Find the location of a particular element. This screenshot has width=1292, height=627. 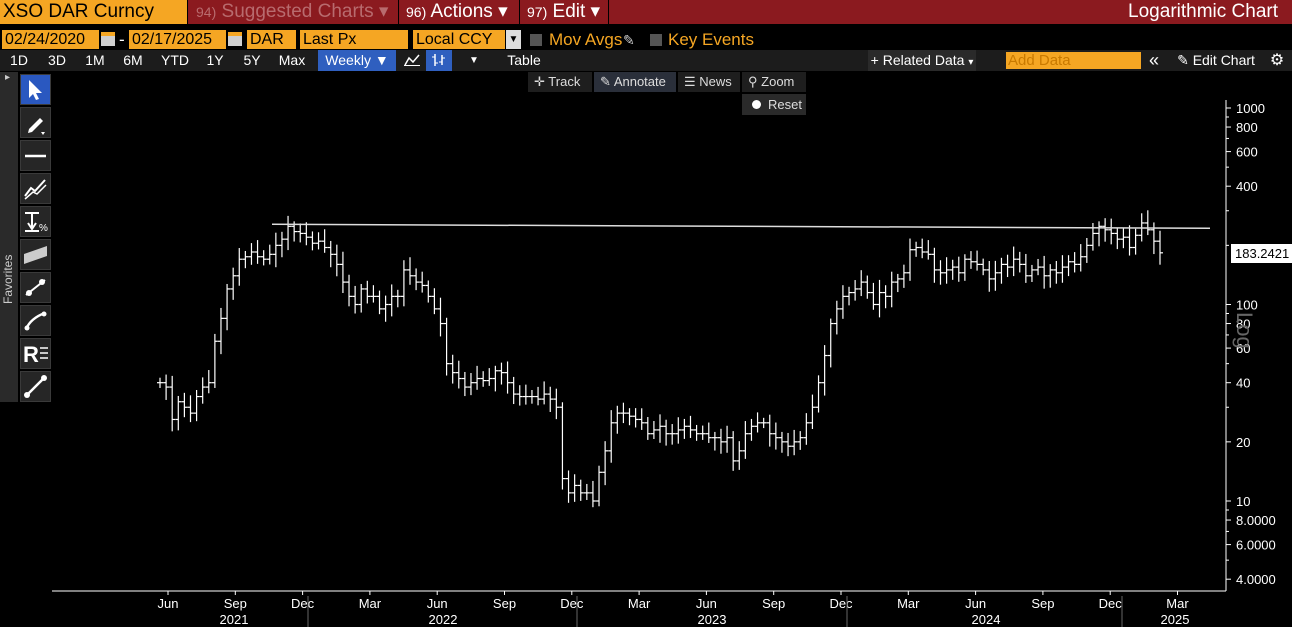

y-tick-label: 1000 is located at coordinates (1250, 108).